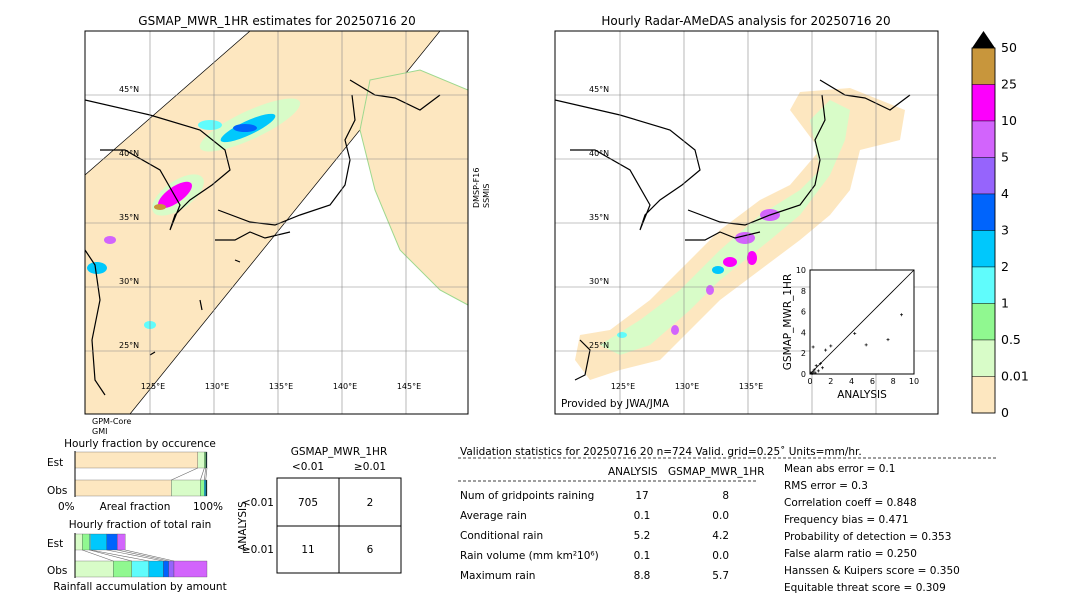 This screenshot has height=612, width=1080. I want to click on right-lat-labels: 45°N 40°N 35°N 30°N 25°N, so click(599, 217).